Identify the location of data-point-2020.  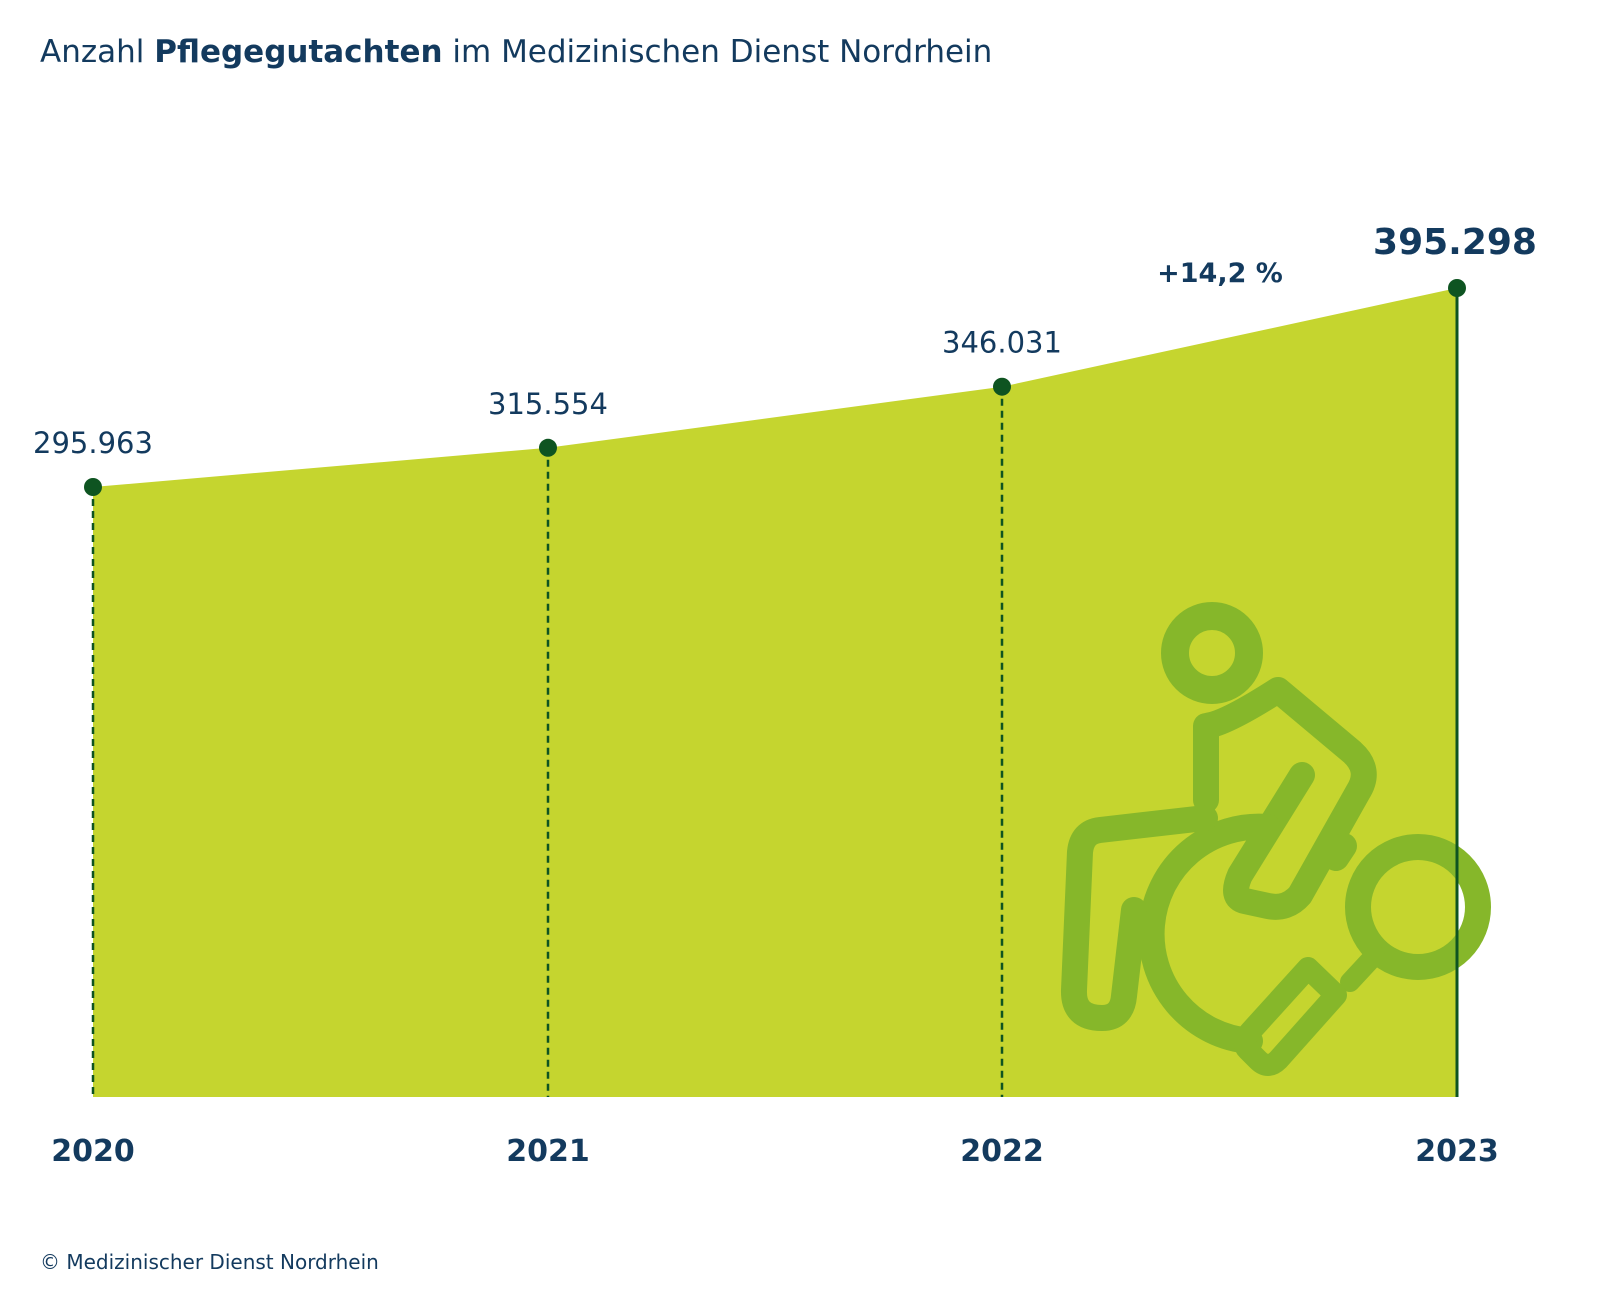
(93, 487).